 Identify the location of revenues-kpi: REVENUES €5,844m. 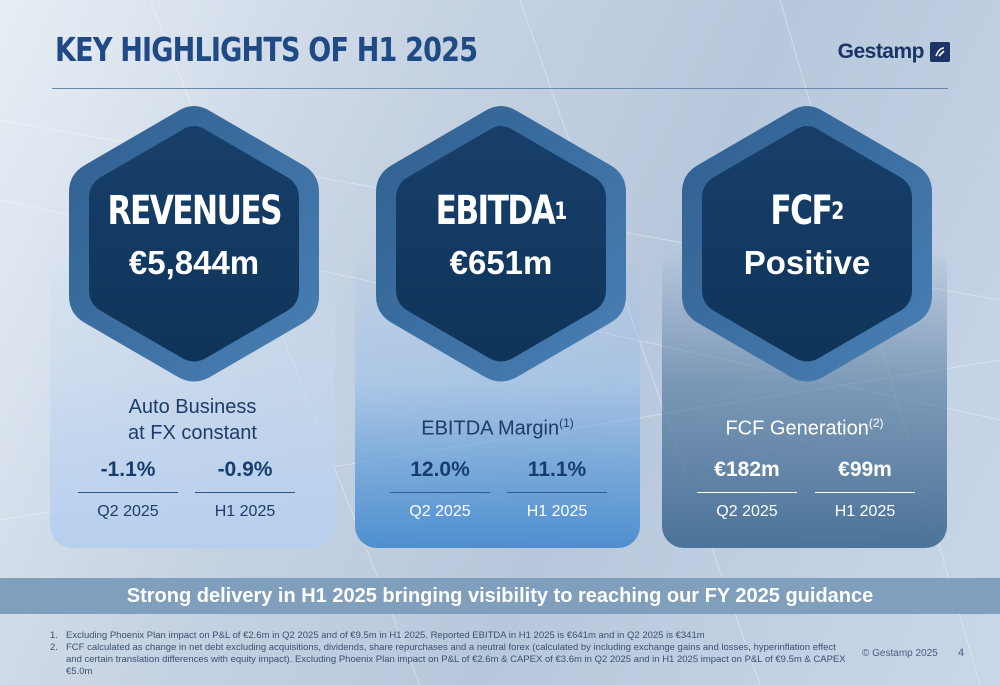
(194, 234).